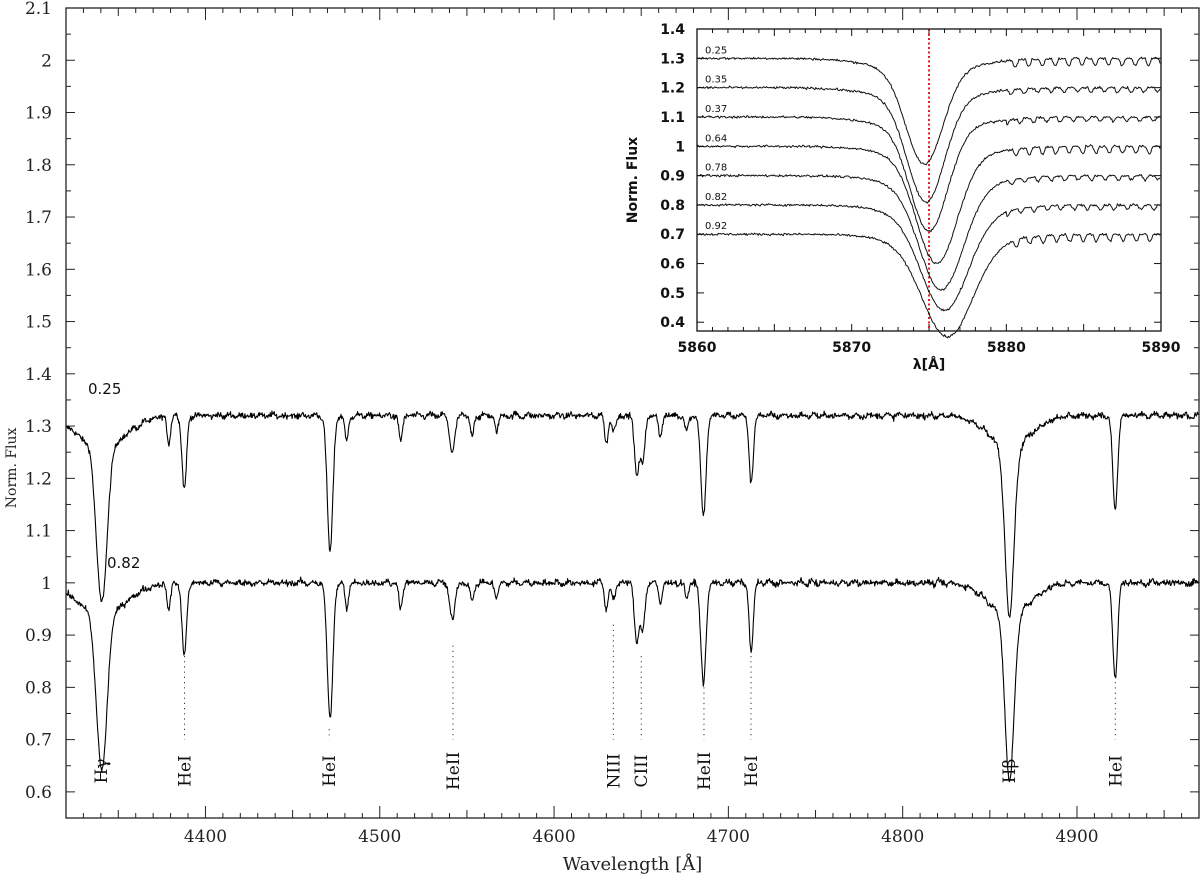 The image size is (1200, 877). Describe the element at coordinates (672, 177) in the screenshot. I see `inset-y-tick-label: 0.9` at that location.